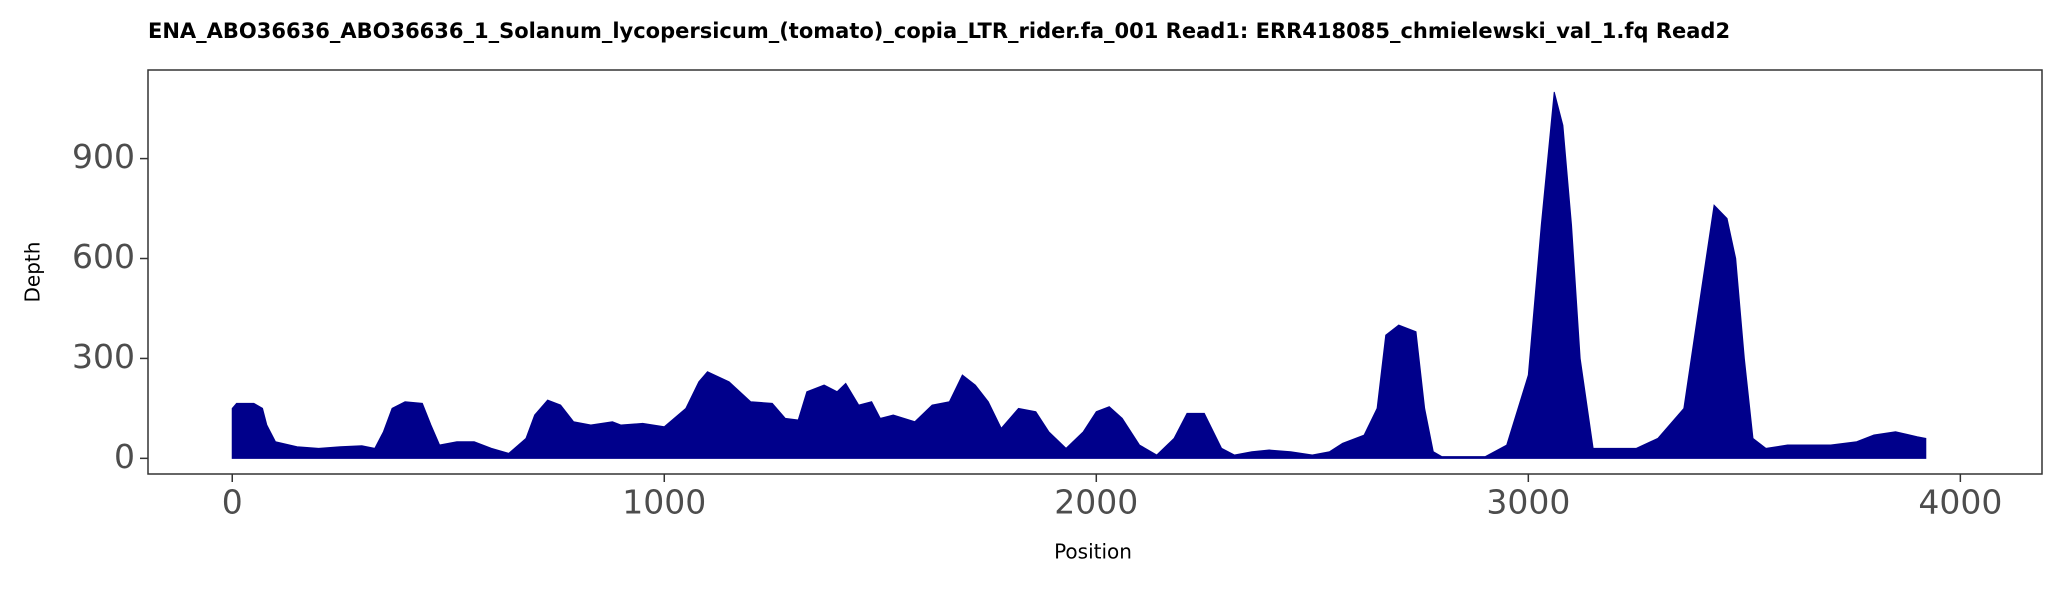 The height and width of the screenshot is (590, 2066). What do you see at coordinates (1093, 552) in the screenshot?
I see `x-axis-title: Position` at bounding box center [1093, 552].